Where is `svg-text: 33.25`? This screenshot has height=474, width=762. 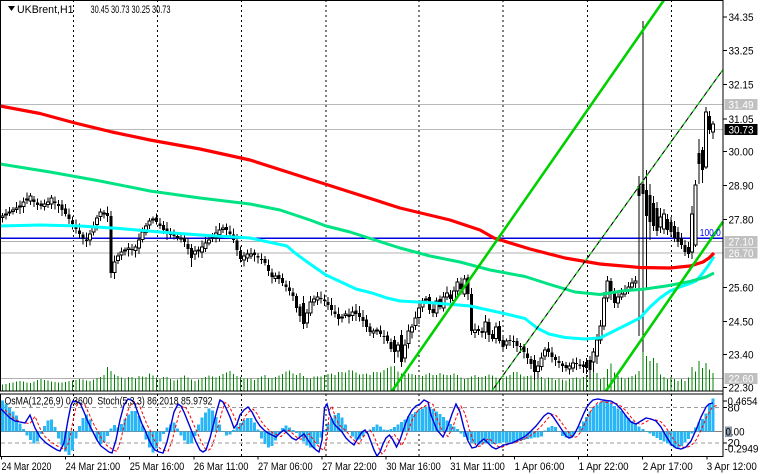
svg-text: 33.25 is located at coordinates (741, 52).